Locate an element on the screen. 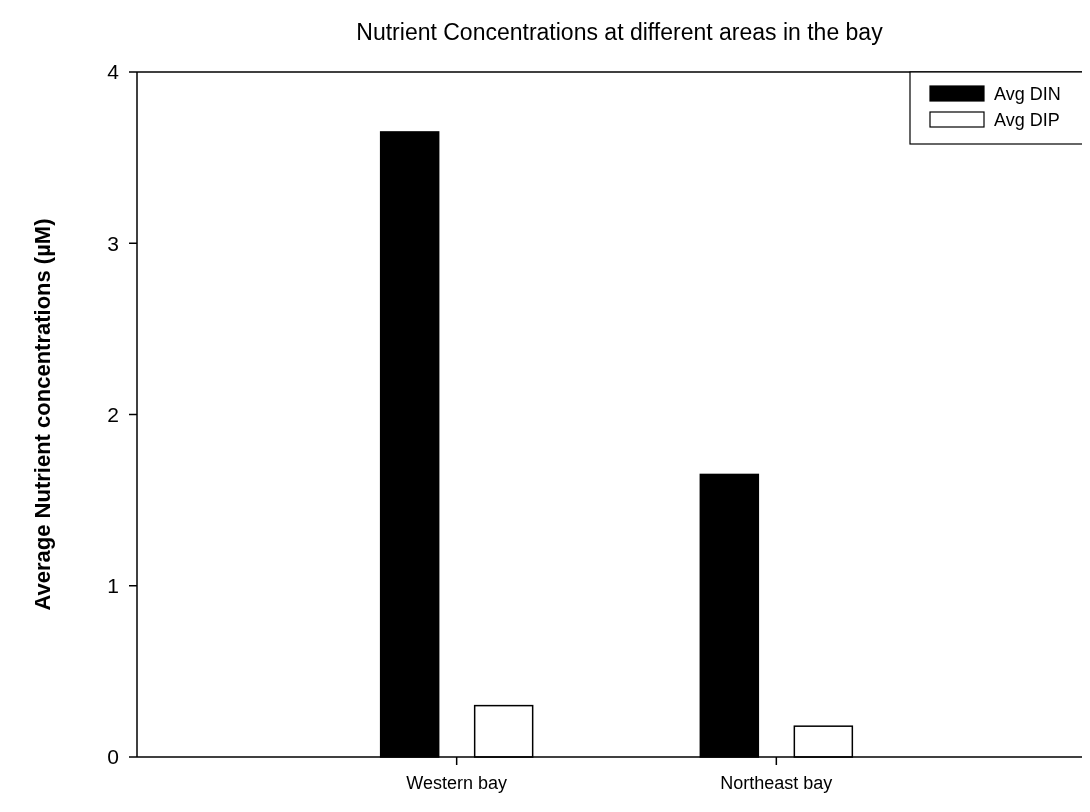 This screenshot has height=812, width=1090. chart-title: Nutrient Concentrations at different areas in the bay is located at coordinates (620, 32).